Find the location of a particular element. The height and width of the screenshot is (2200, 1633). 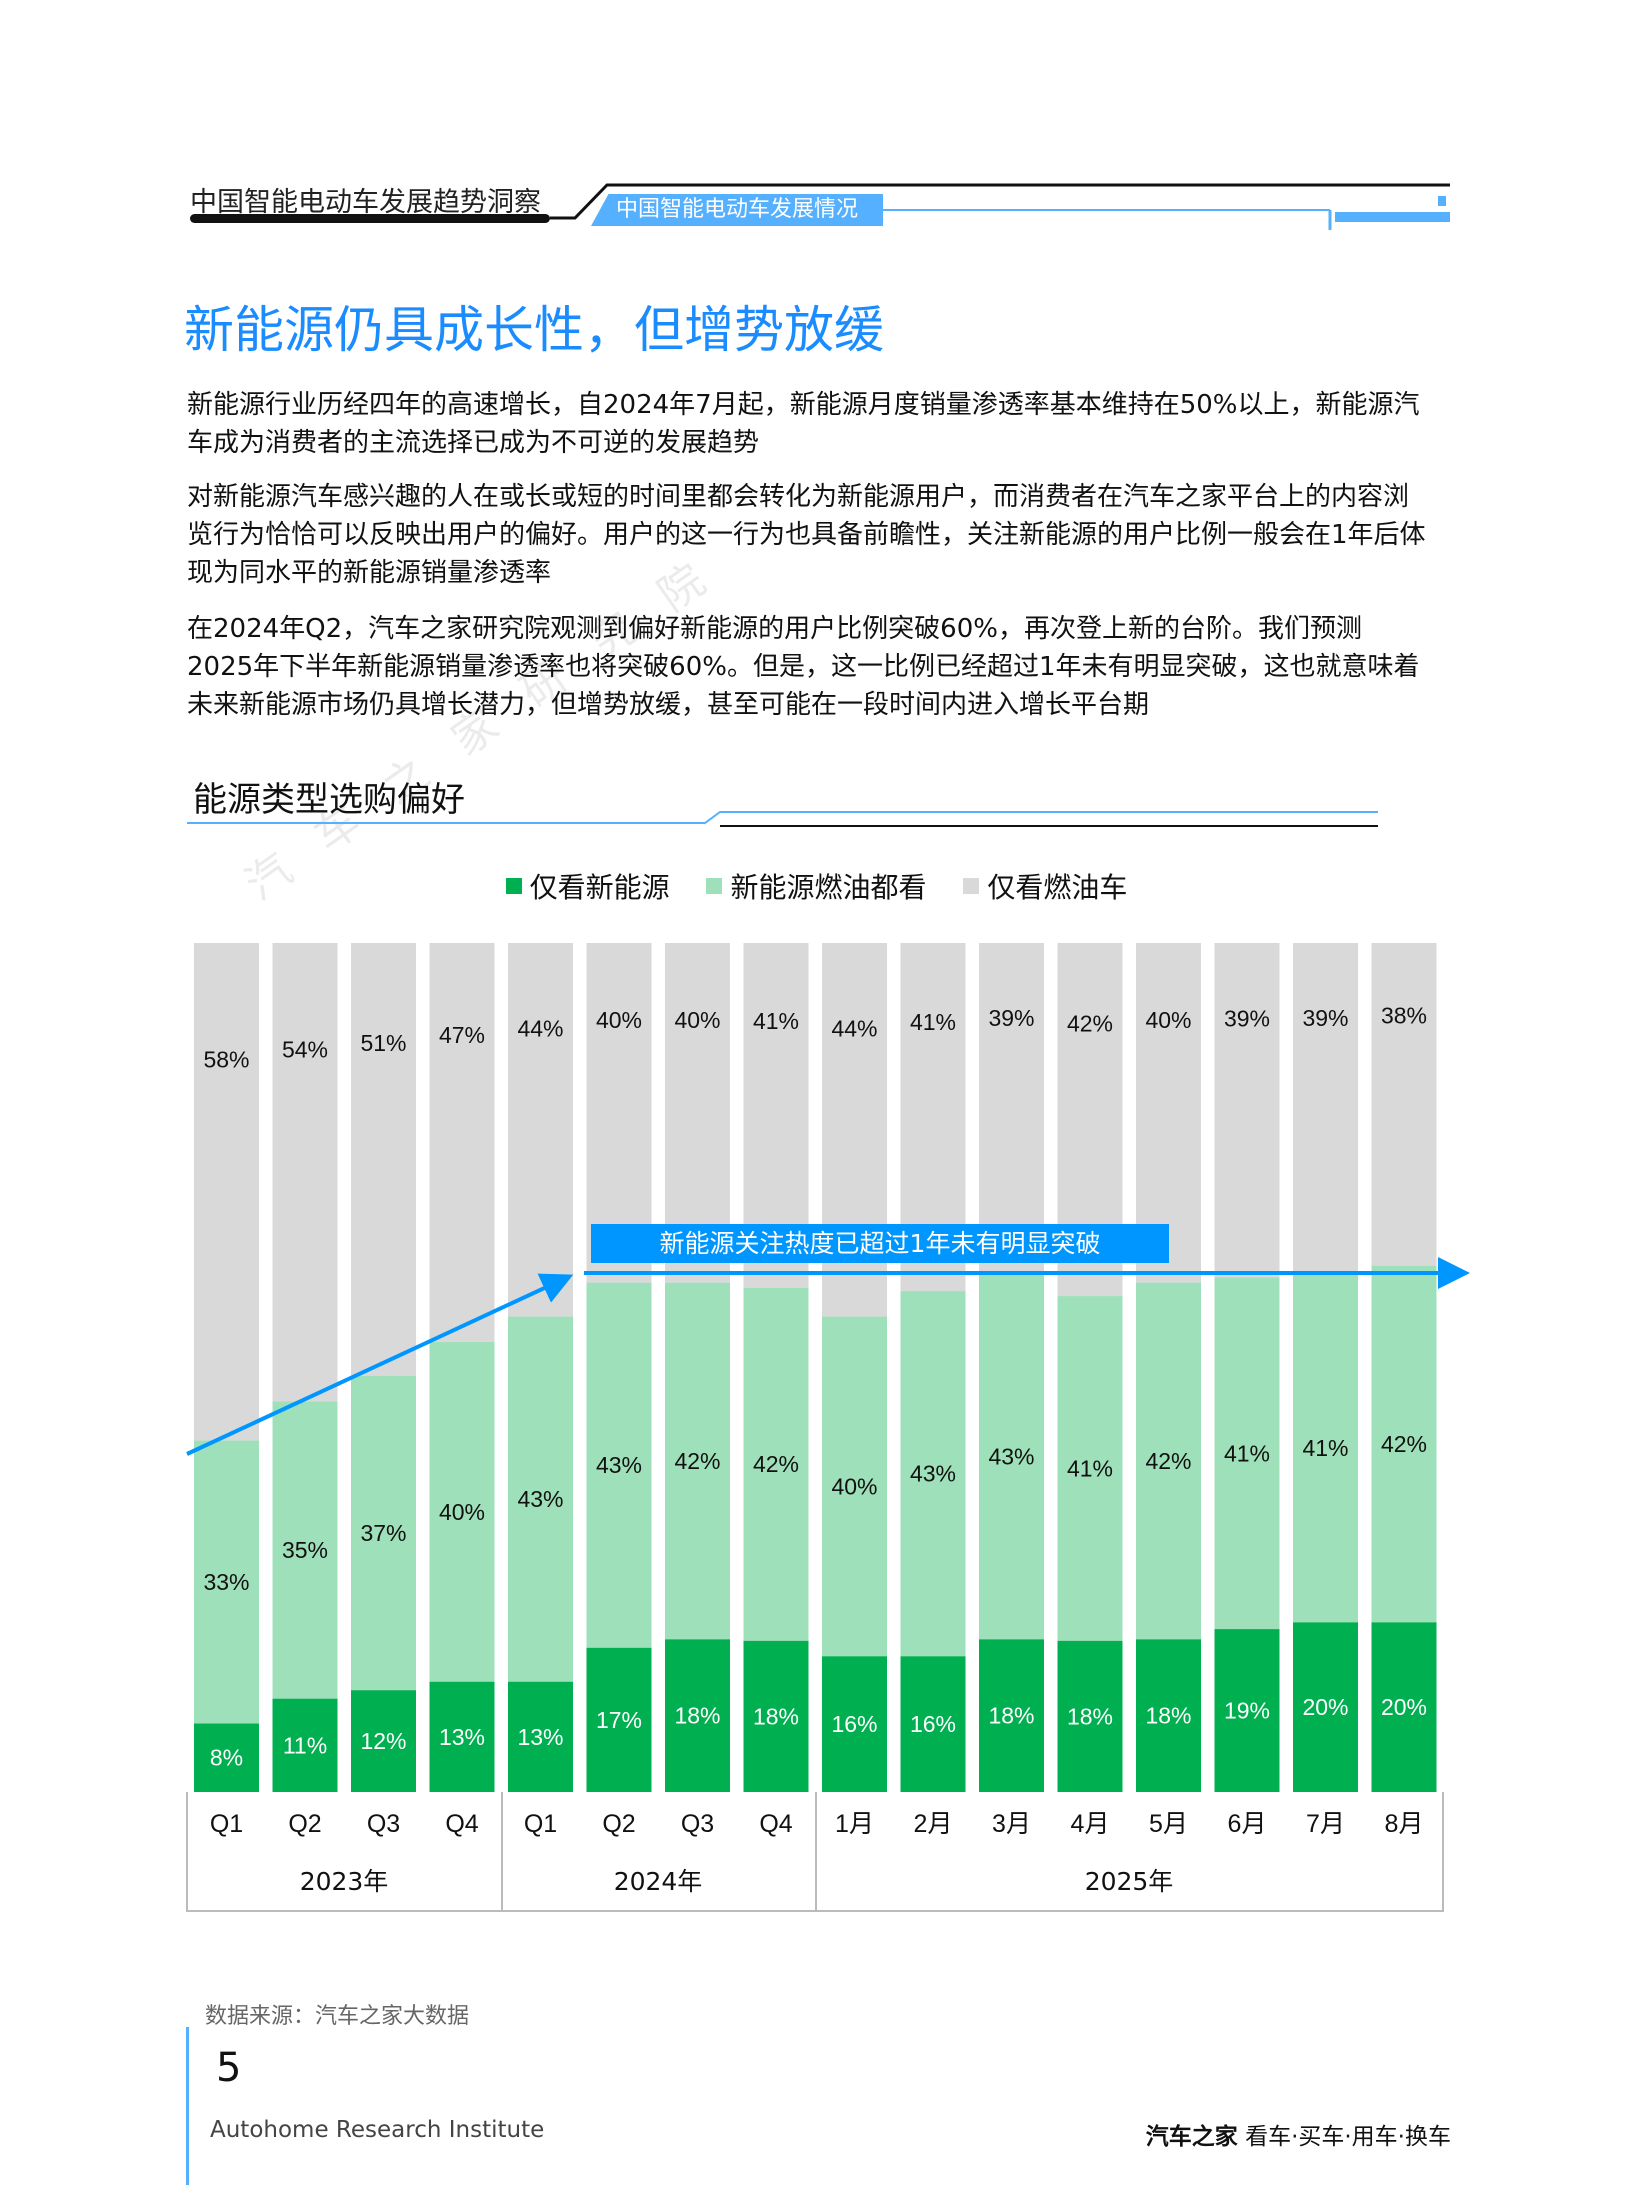

legend-label: 仅看燃油车 is located at coordinates (1057, 887).